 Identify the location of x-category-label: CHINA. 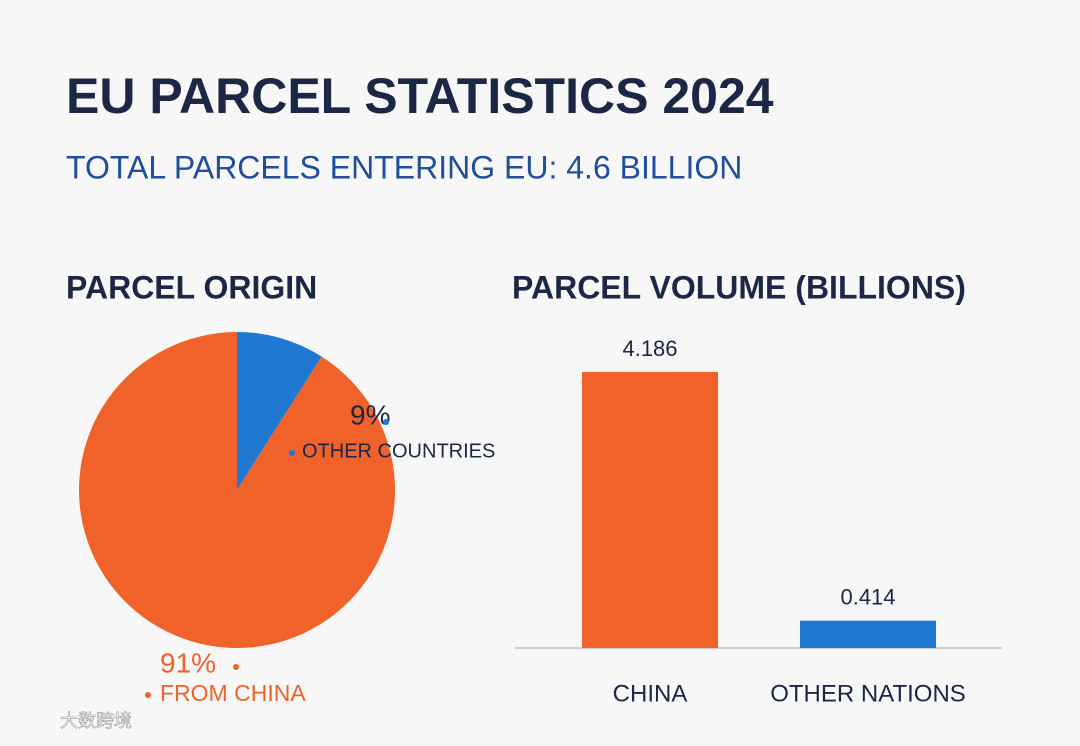
(650, 693).